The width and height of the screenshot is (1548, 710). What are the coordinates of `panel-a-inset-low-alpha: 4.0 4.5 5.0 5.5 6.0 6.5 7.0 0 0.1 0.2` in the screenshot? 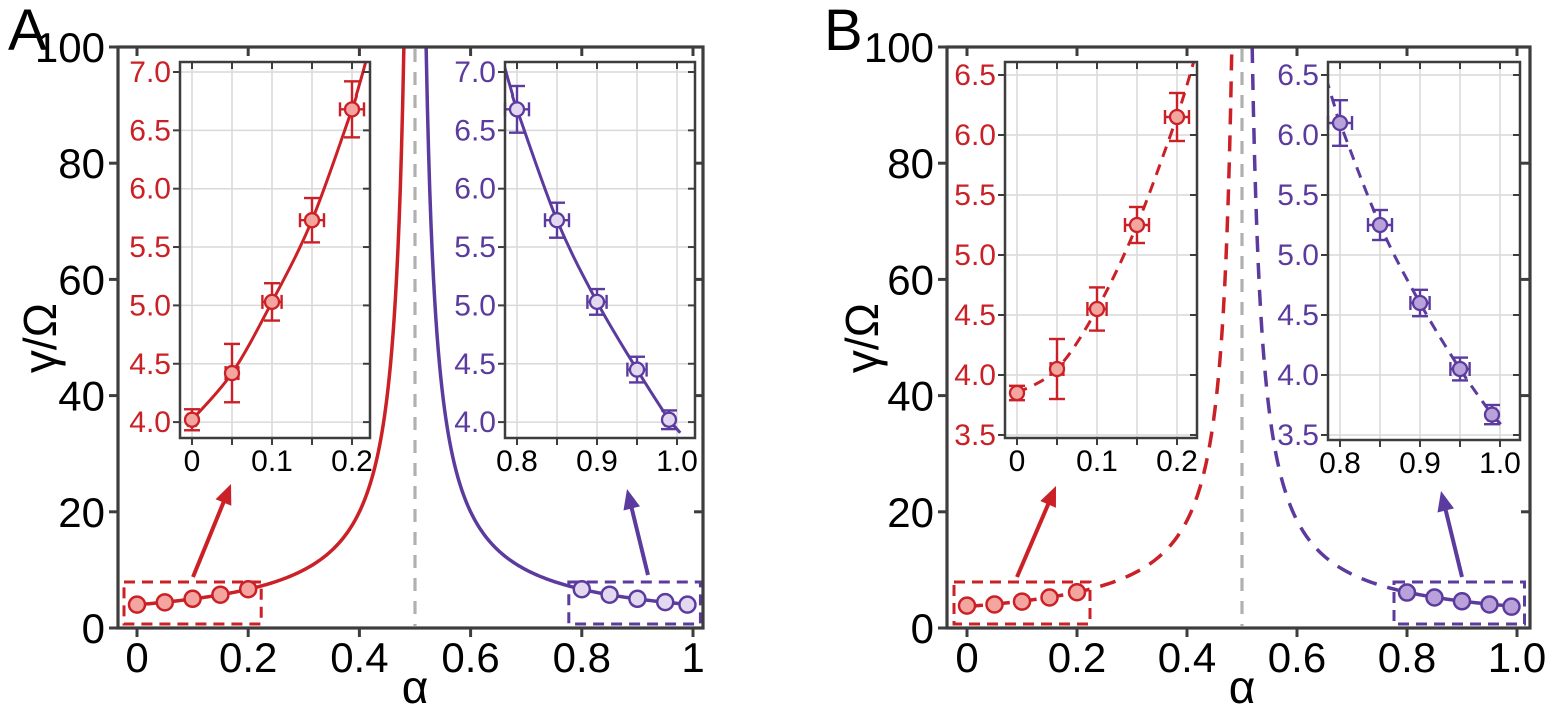 It's located at (251, 267).